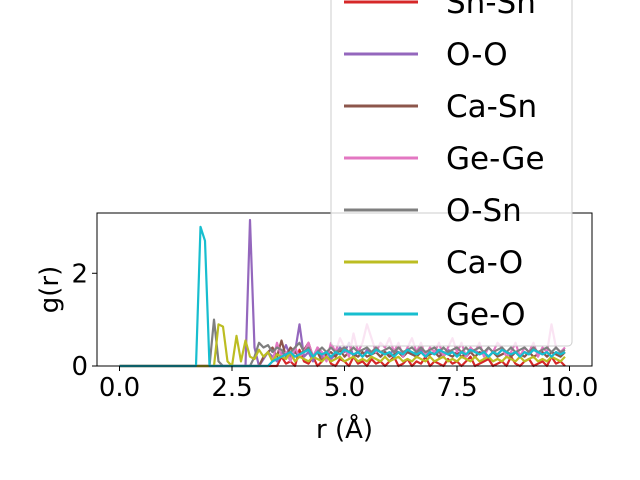 The height and width of the screenshot is (480, 640). Describe the element at coordinates (344, 388) in the screenshot. I see `x-tick-label: 5.0` at that location.